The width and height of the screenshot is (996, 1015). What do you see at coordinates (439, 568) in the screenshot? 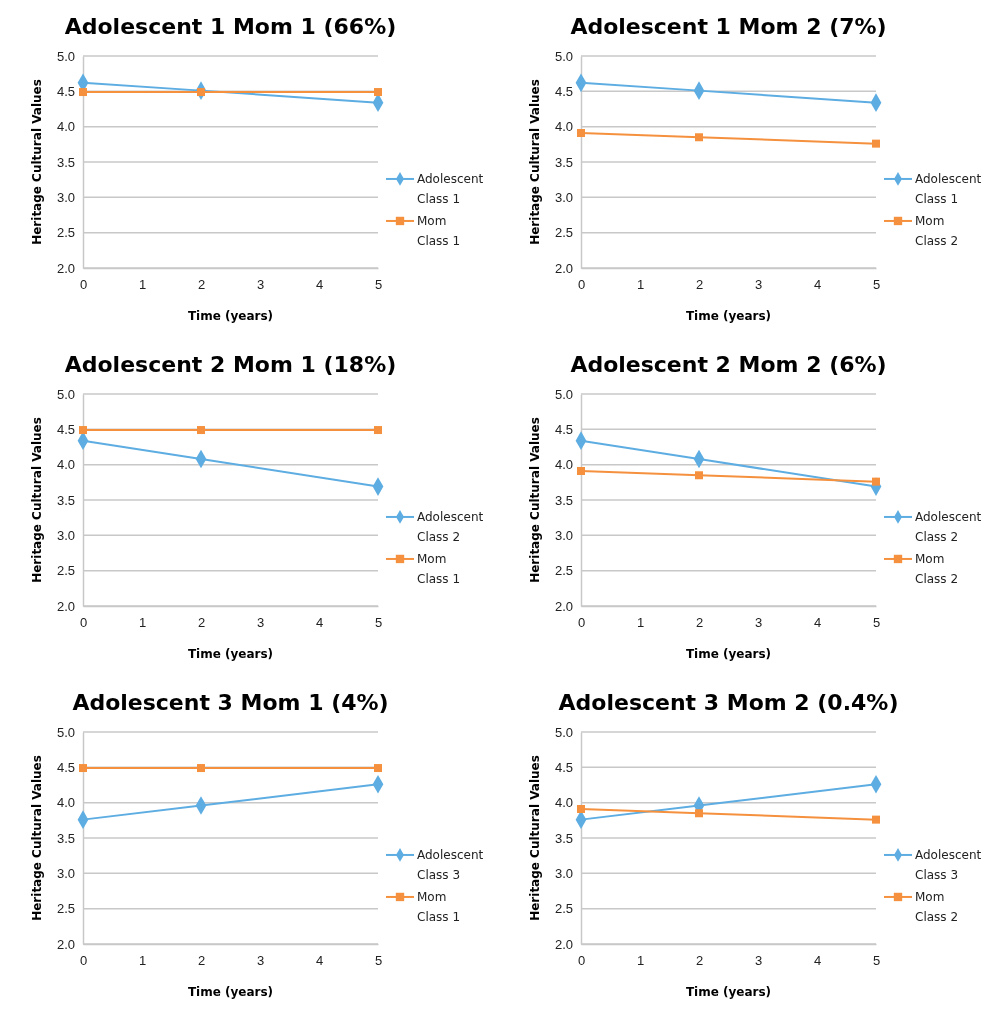
I see `legend-label: Mom Class 1` at bounding box center [439, 568].